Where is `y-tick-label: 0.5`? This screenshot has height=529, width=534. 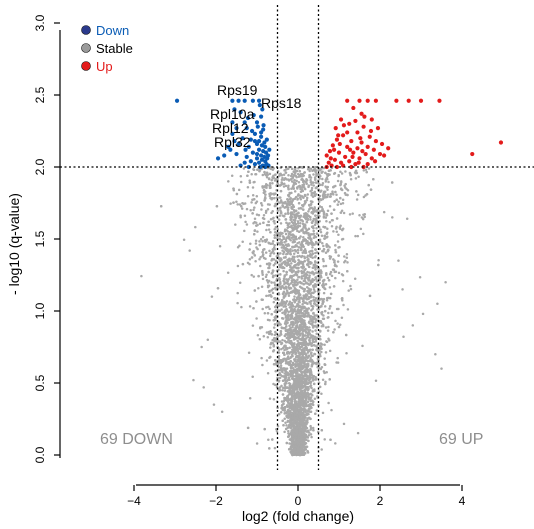 y-tick-label: 0.5 is located at coordinates (40, 382).